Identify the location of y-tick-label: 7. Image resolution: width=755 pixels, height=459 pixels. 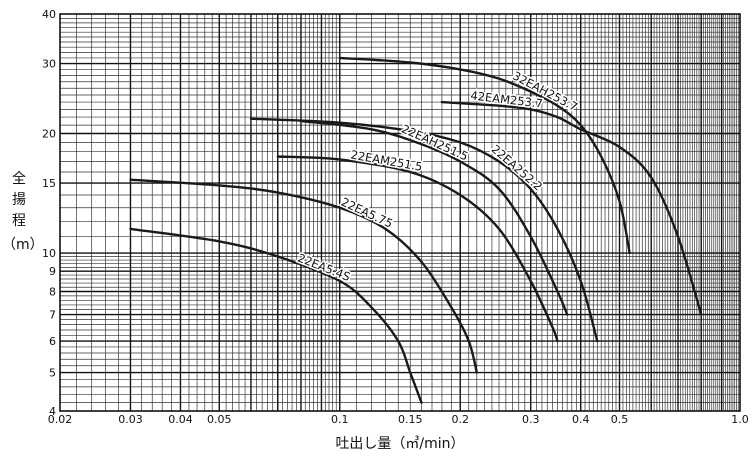
(52, 315).